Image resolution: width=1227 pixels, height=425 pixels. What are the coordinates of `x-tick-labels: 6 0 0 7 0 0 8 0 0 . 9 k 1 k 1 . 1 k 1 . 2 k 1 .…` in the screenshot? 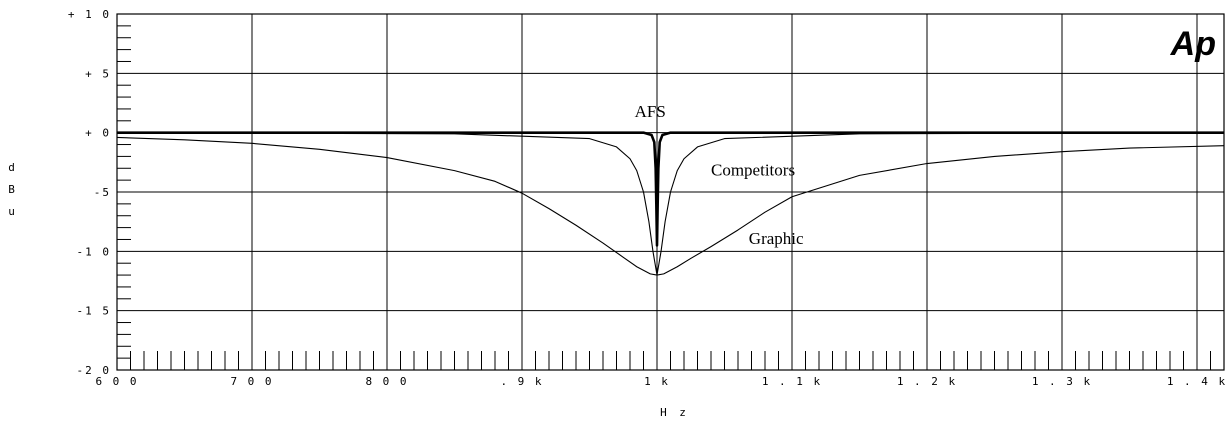 It's located at (661, 381).